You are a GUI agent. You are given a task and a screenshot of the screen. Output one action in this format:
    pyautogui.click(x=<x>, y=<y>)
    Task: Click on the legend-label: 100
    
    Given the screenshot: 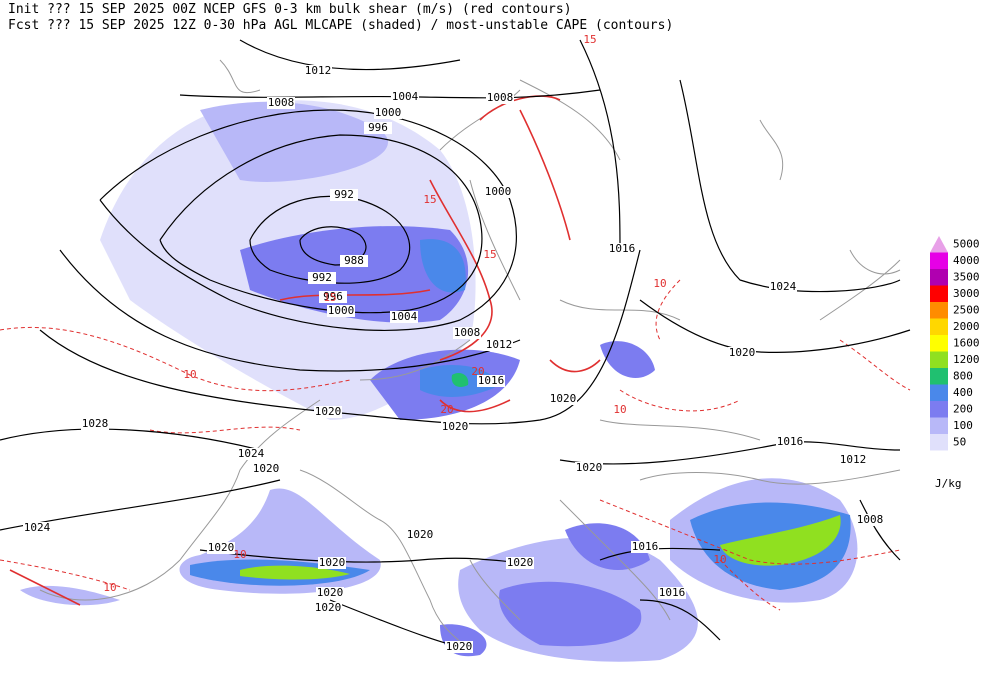 What is the action you would take?
    pyautogui.click(x=963, y=425)
    